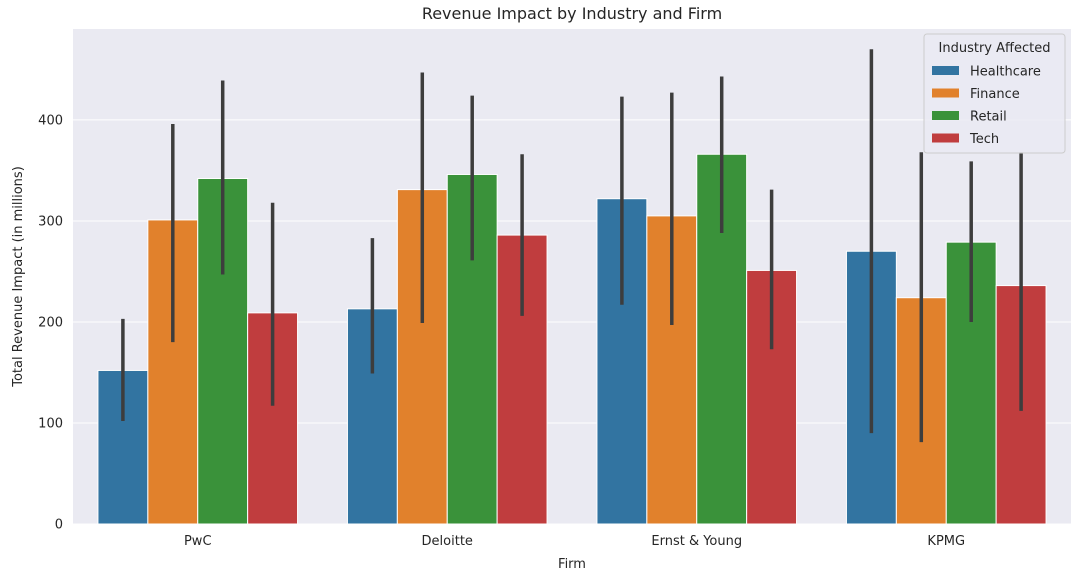  Describe the element at coordinates (59, 525) in the screenshot. I see `y-tick-label: 0` at that location.